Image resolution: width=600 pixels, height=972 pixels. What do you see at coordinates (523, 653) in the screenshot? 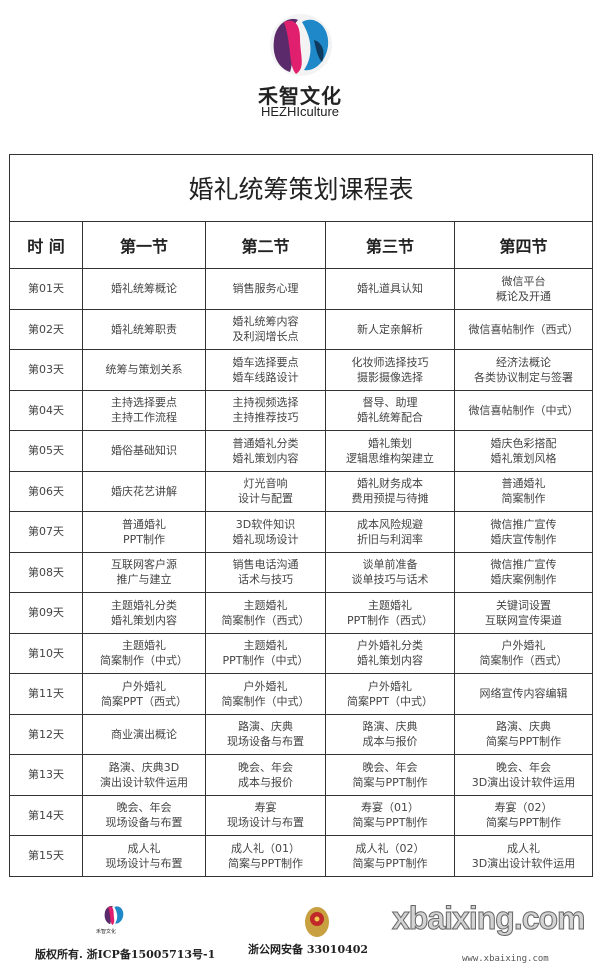
I see `session-cell: 户外婚礼 简案制作（西式）` at bounding box center [523, 653].